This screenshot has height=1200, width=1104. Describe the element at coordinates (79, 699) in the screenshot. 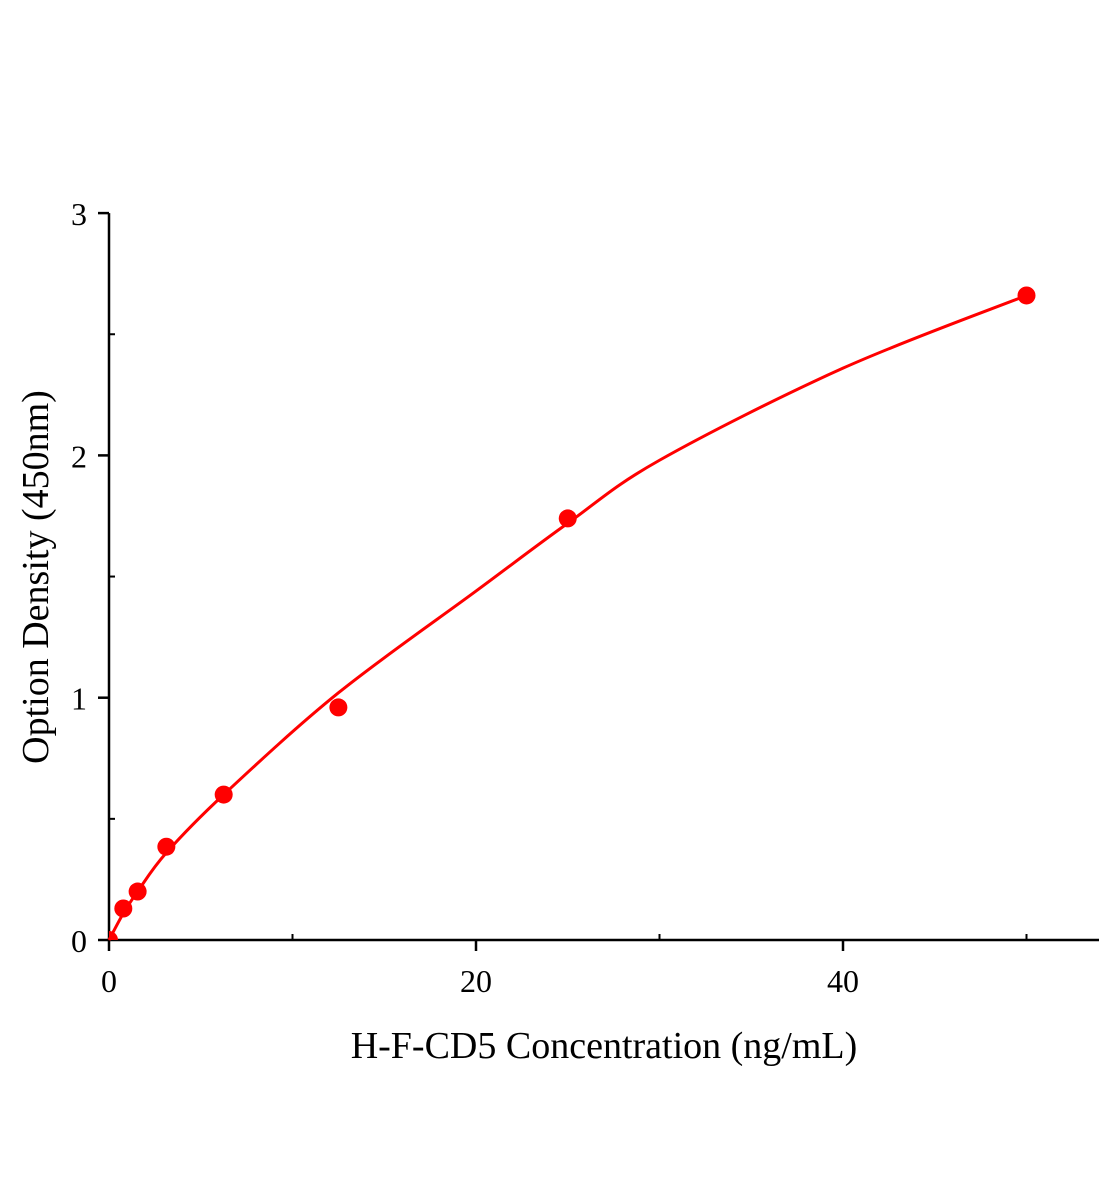

I see `y-tick-label: 1` at that location.